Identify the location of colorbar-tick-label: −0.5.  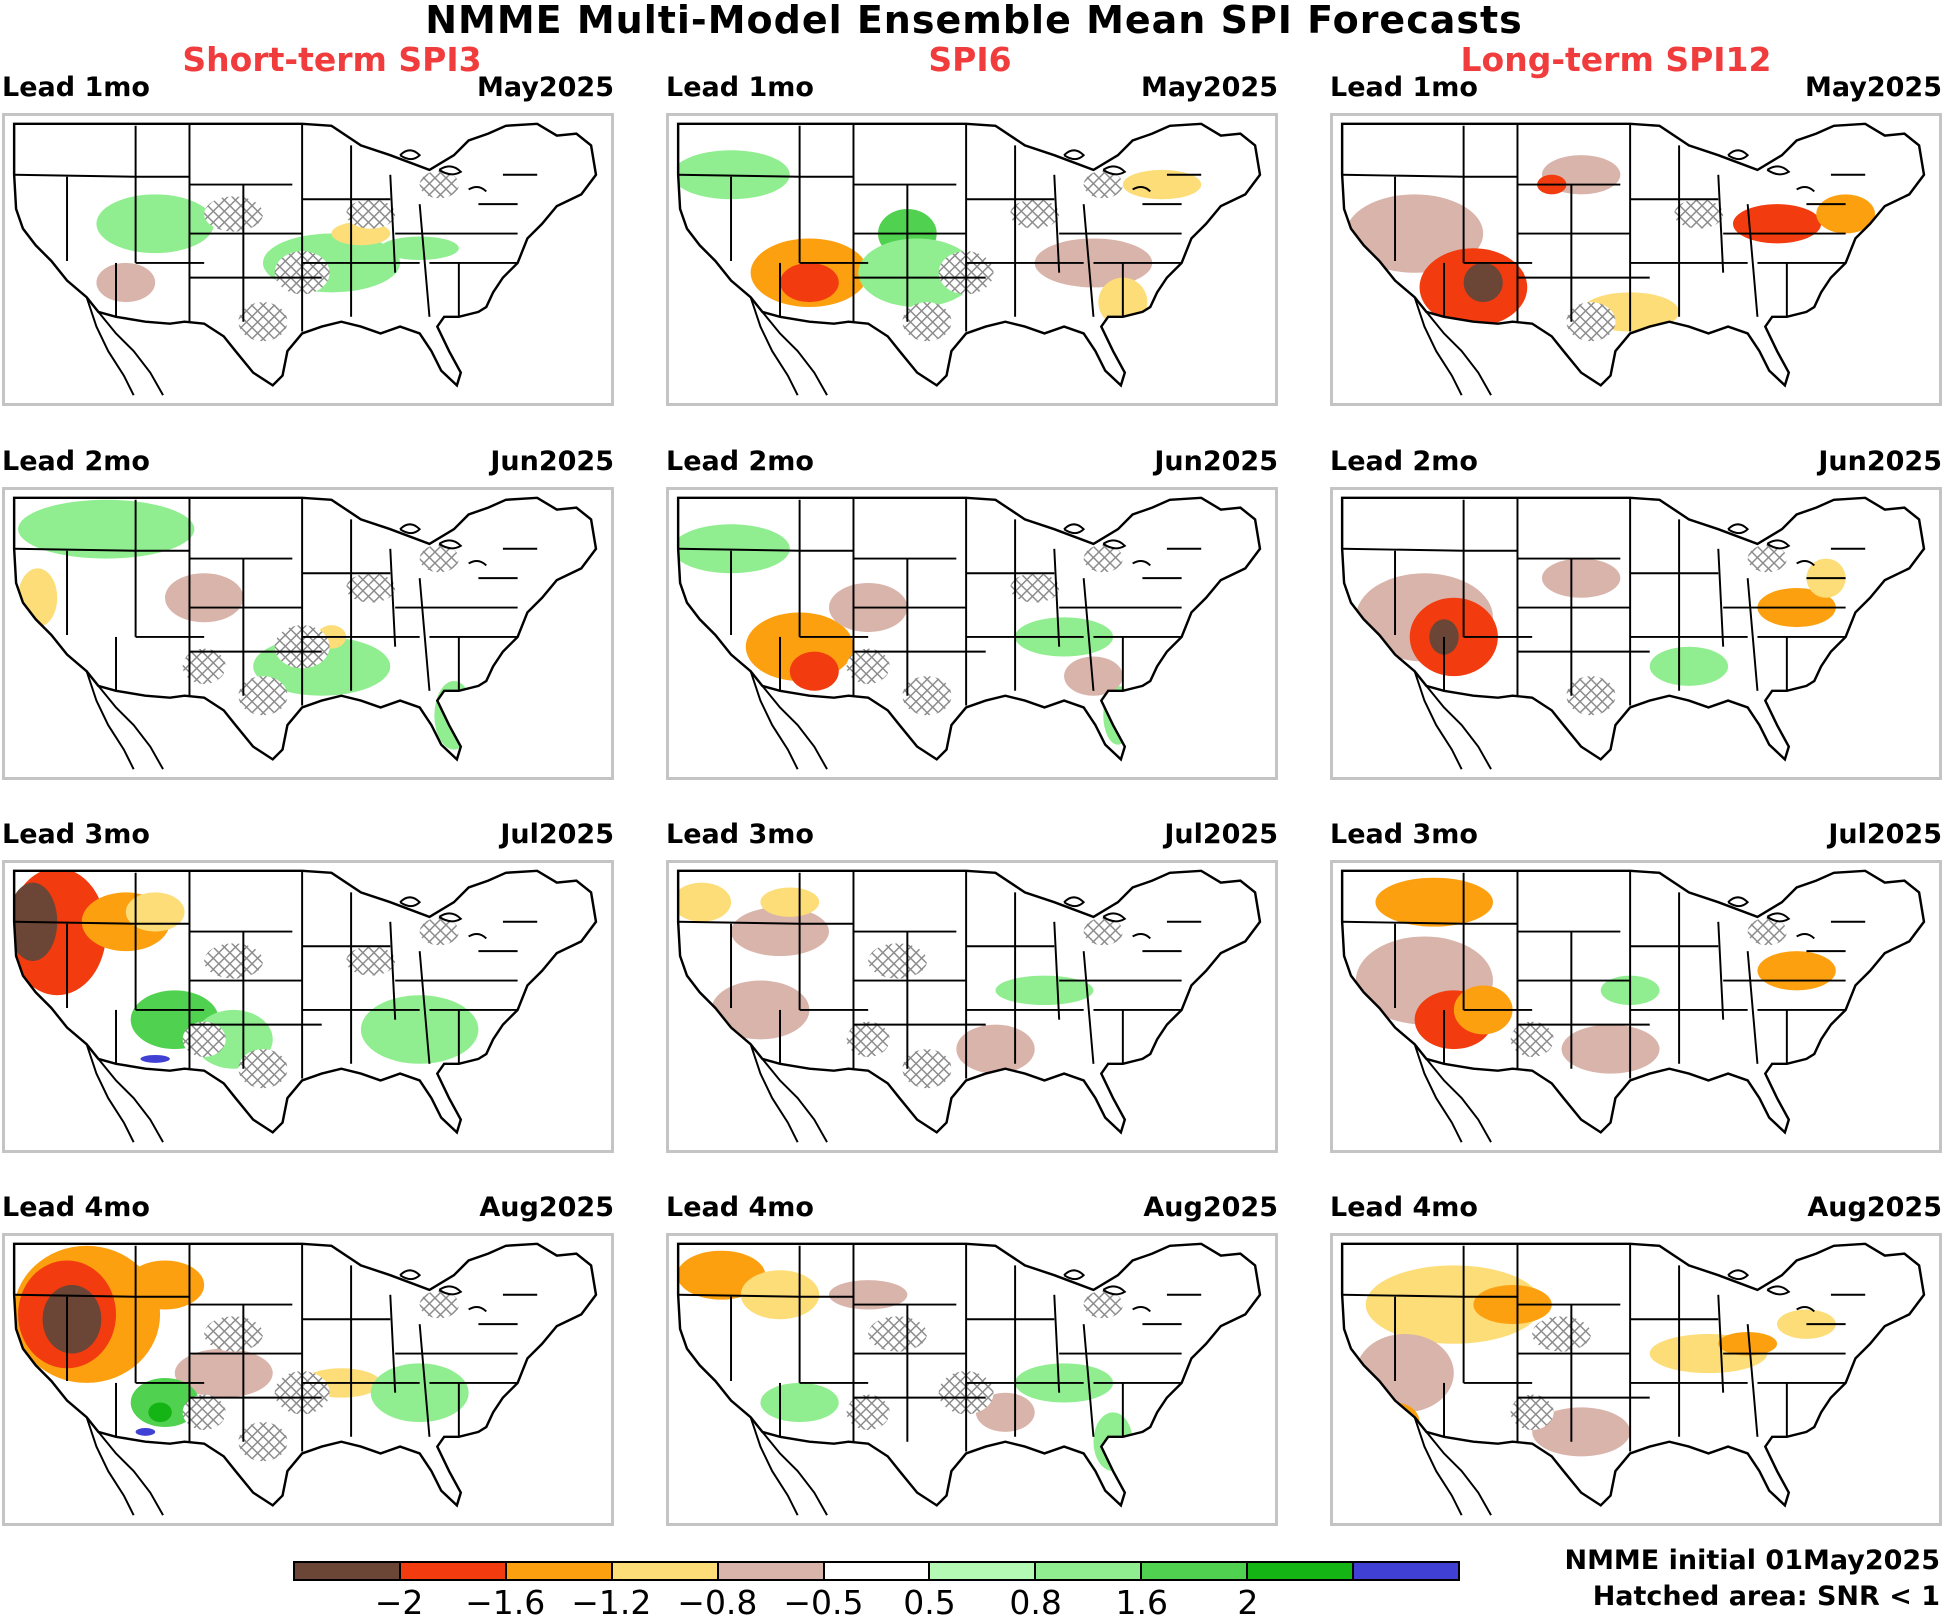
(823, 1602).